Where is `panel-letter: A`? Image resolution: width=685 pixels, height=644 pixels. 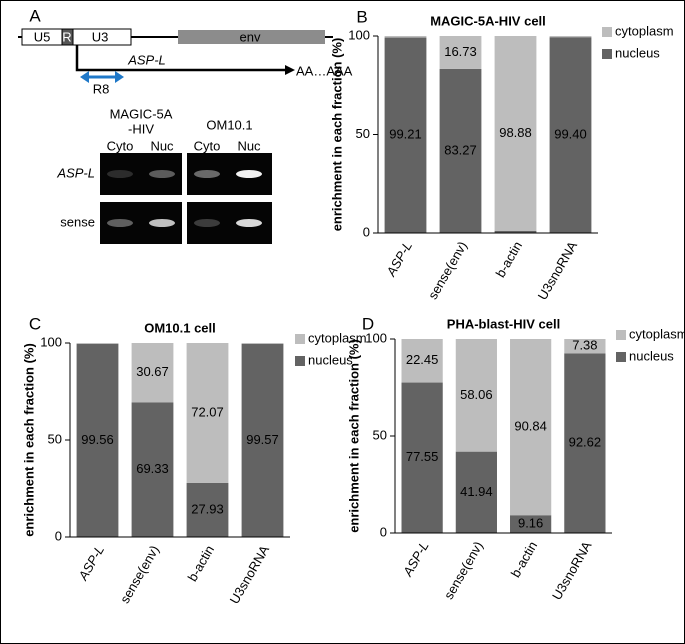 panel-letter: A is located at coordinates (35, 15).